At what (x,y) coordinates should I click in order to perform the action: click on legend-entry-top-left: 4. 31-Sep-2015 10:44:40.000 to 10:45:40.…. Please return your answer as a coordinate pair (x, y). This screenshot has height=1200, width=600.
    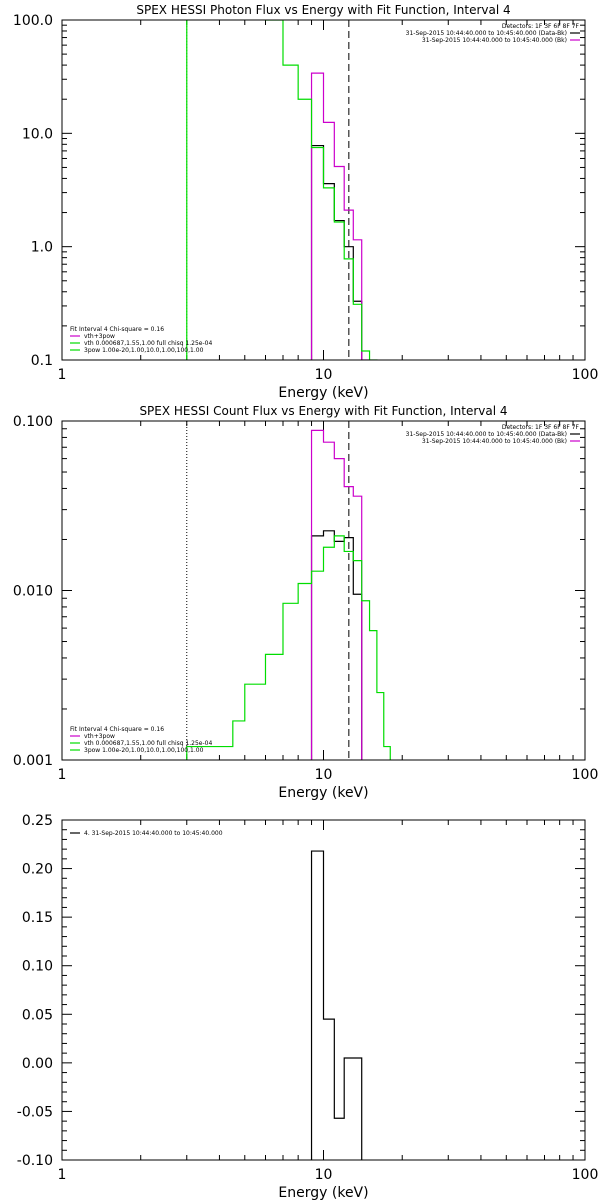
    Looking at the image, I should click on (153, 833).